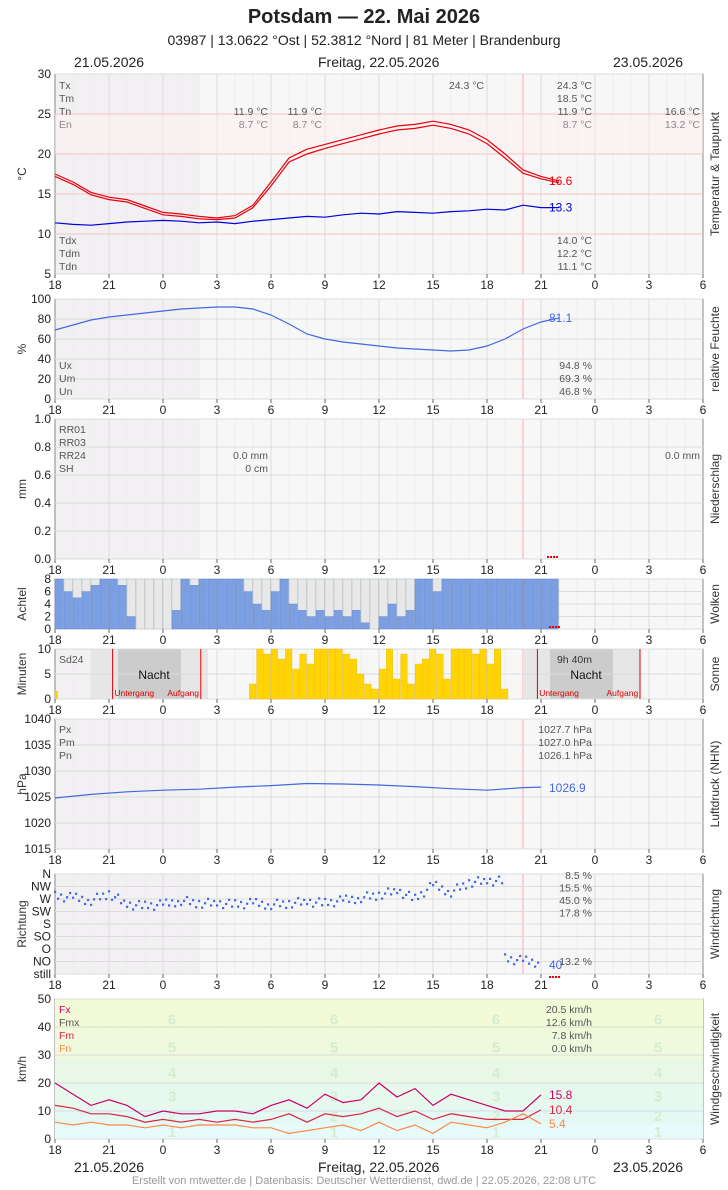 This screenshot has height=1190, width=728. What do you see at coordinates (325, 1150) in the screenshot?
I see `windspeed-panel-xtick-label: 9` at bounding box center [325, 1150].